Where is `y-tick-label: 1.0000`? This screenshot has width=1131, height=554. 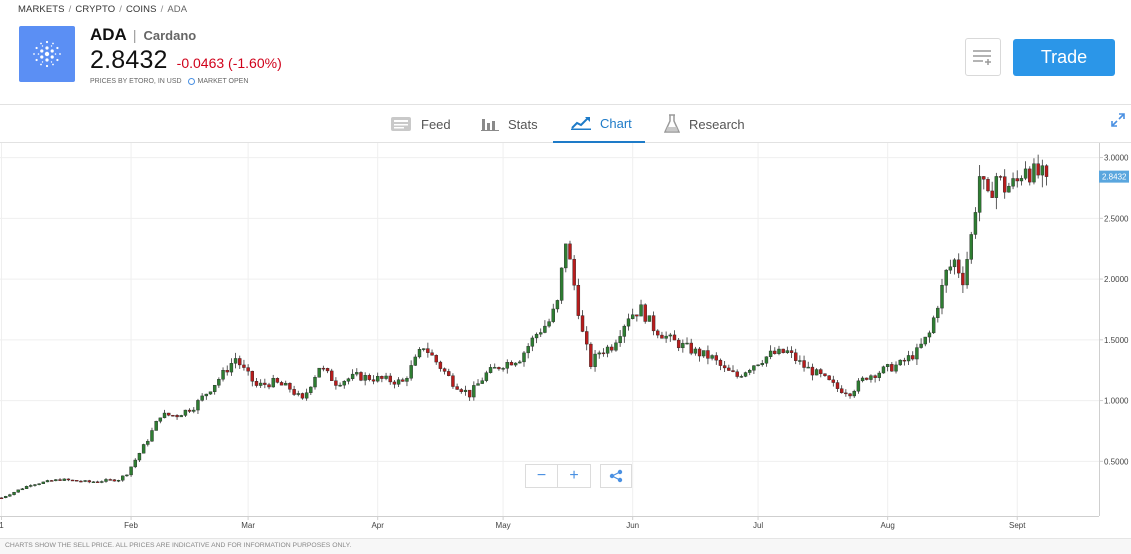
y-tick-label: 1.0000 is located at coordinates (1116, 401).